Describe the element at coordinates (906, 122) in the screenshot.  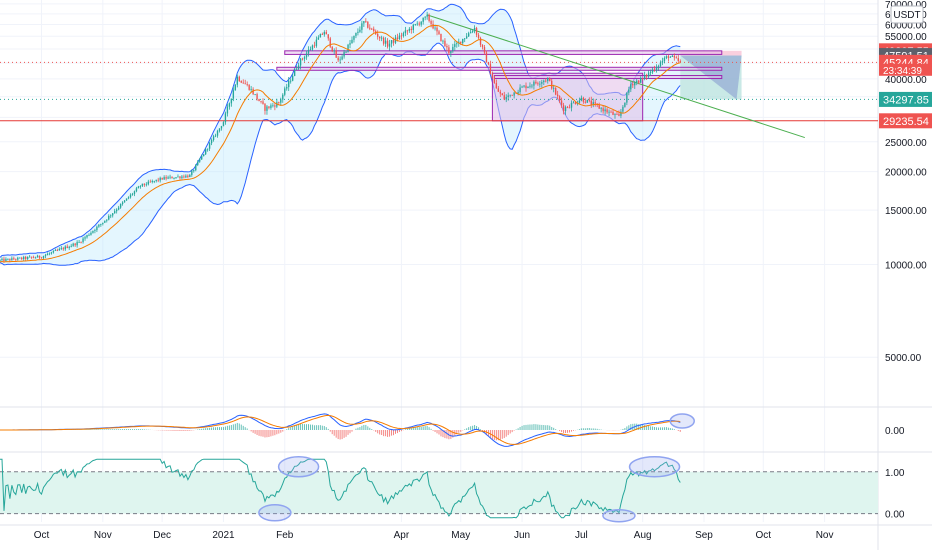
I see `price-label: 29235.54` at that location.